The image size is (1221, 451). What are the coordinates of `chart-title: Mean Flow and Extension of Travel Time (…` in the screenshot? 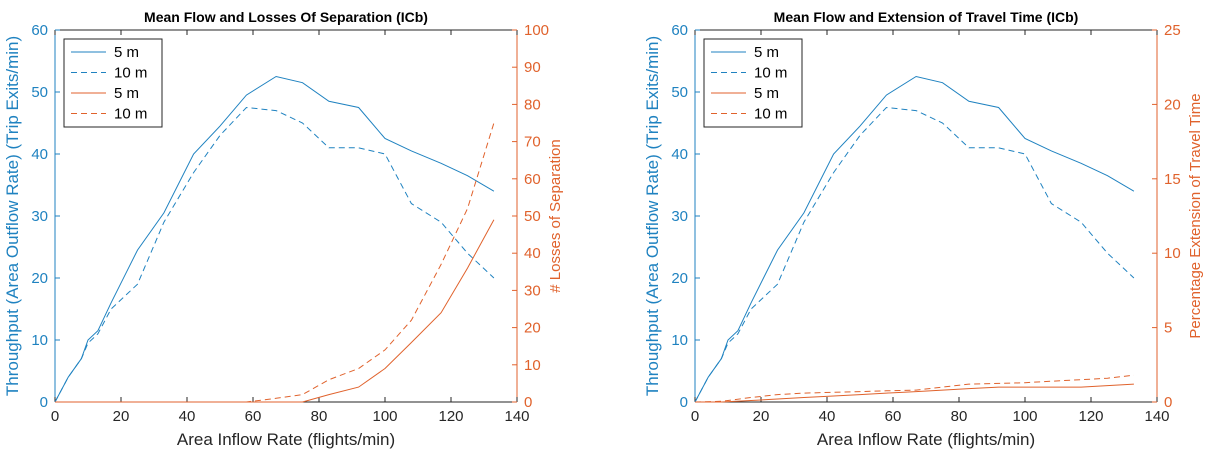 It's located at (926, 17).